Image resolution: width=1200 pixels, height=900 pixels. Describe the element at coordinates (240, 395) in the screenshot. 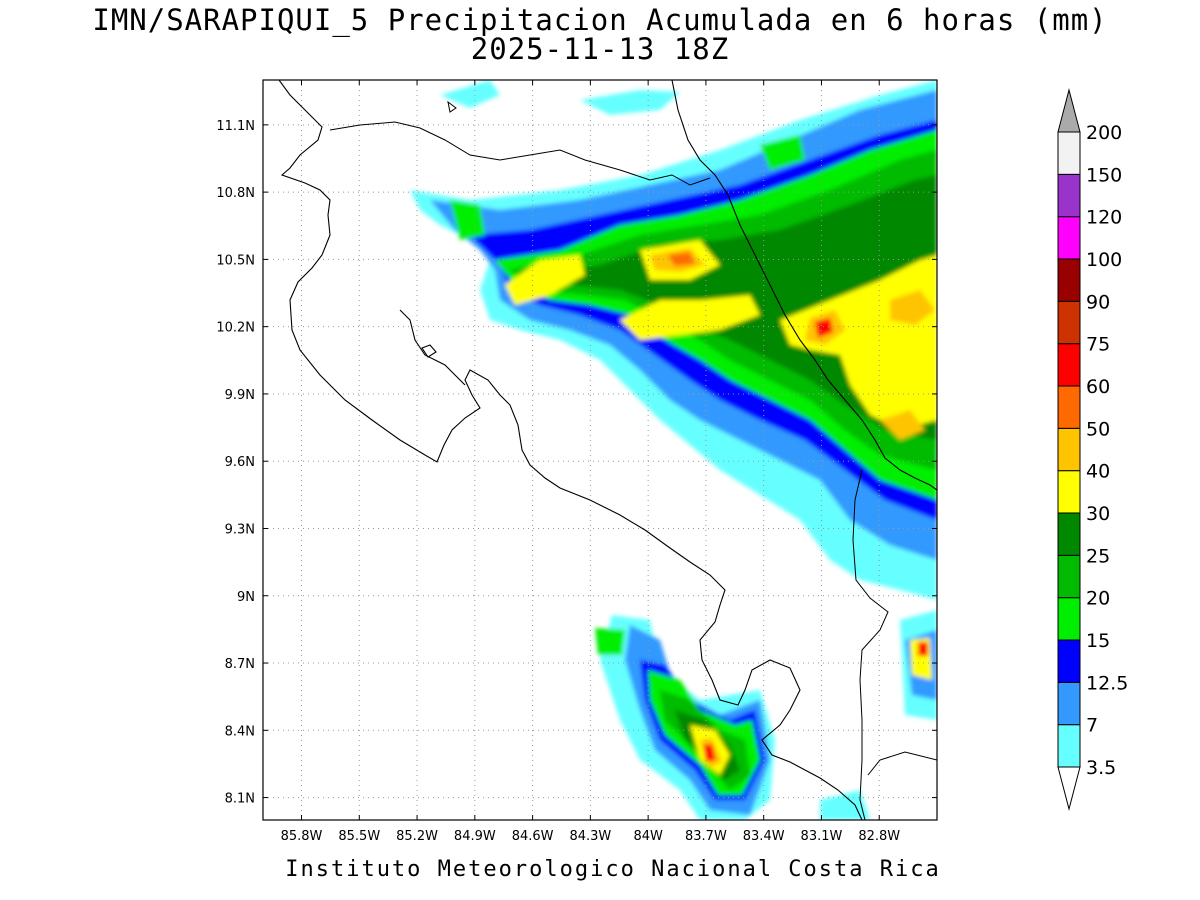

I see `lat-tick-label: 9.9N` at that location.